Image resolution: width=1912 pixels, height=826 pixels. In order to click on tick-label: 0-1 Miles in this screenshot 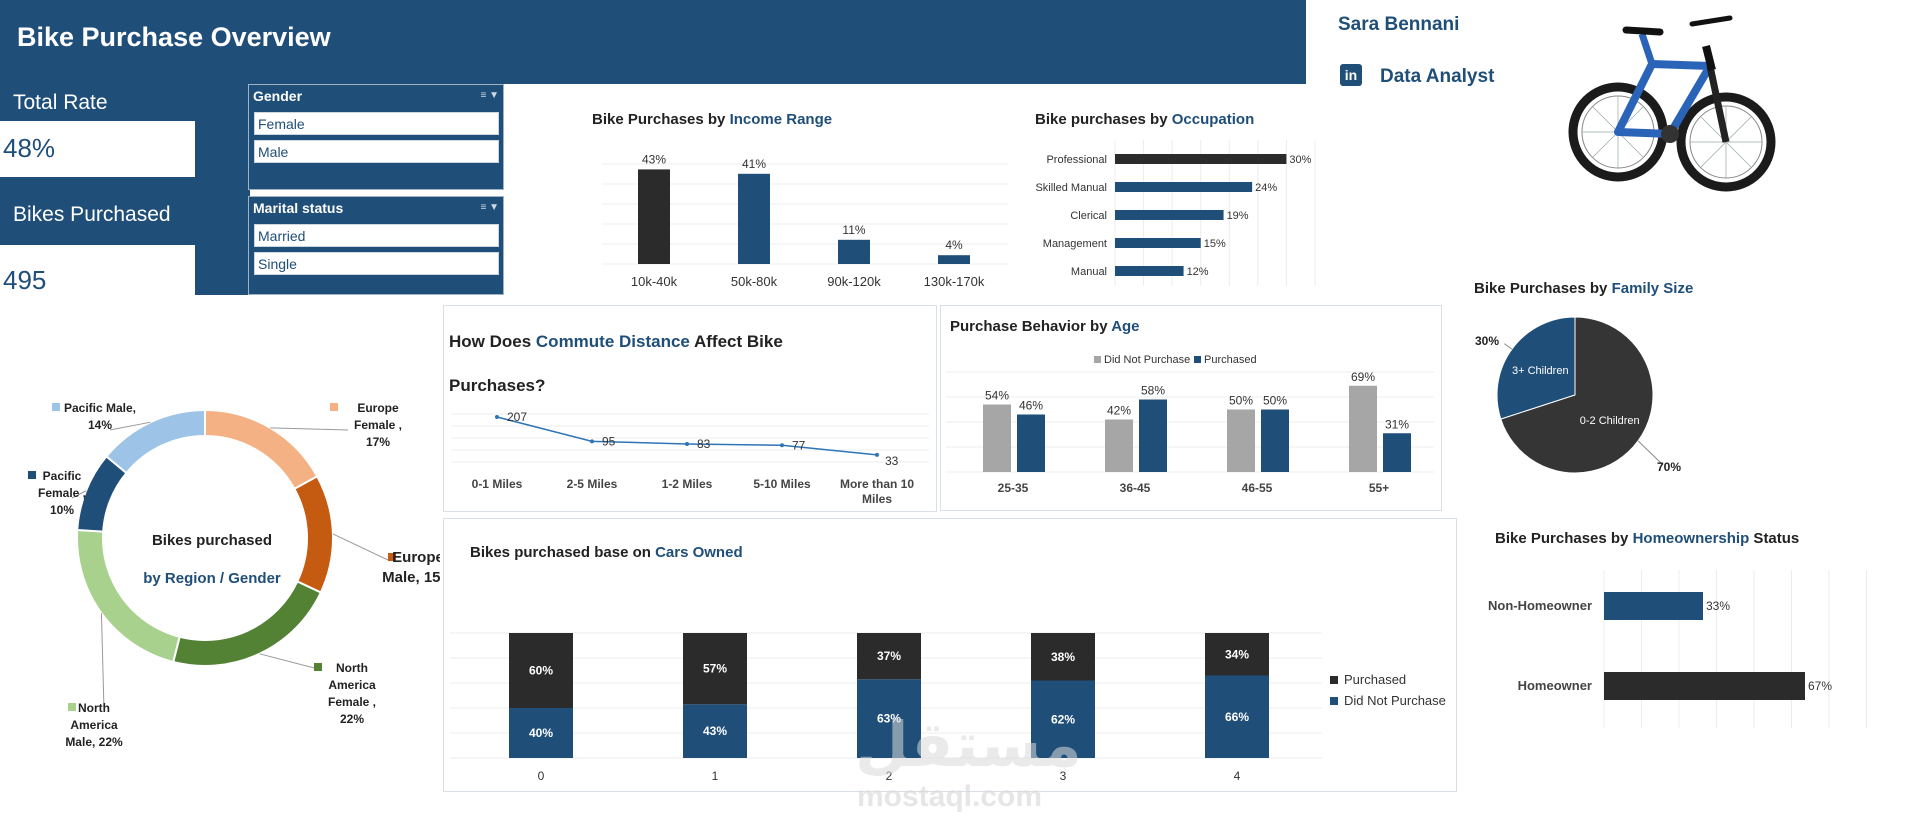, I will do `click(497, 484)`.